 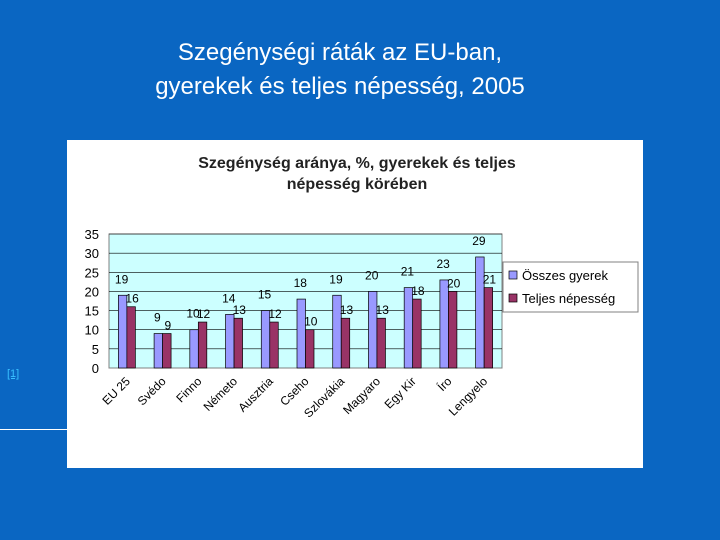 I want to click on chart-title-line-2: népesség körében, so click(x=357, y=184).